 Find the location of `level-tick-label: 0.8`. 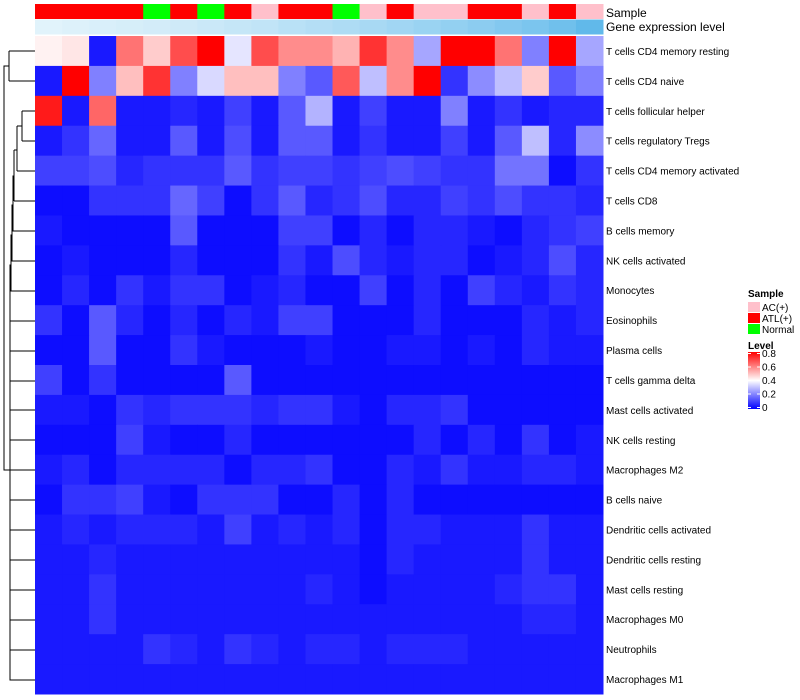

level-tick-label: 0.8 is located at coordinates (769, 354).